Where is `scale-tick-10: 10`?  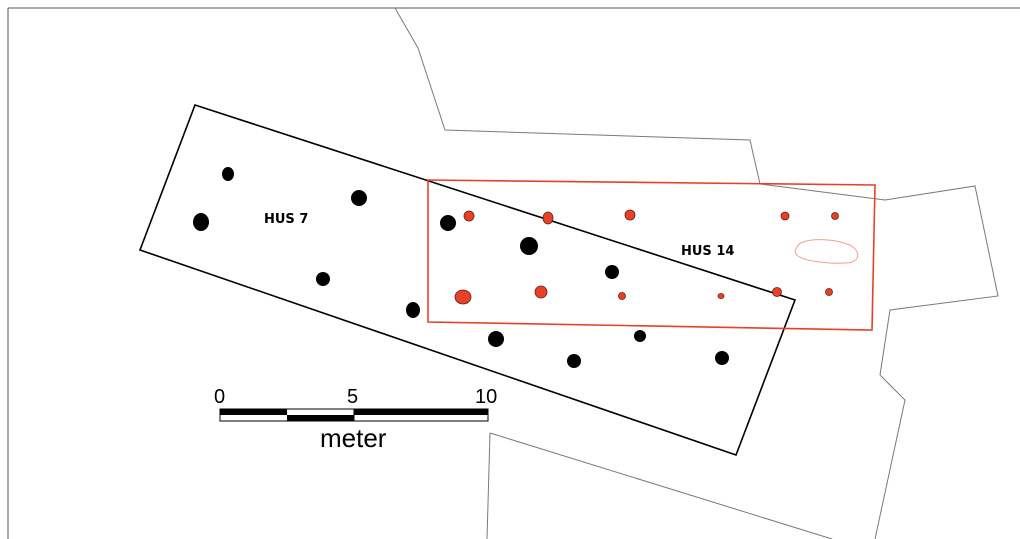 scale-tick-10: 10 is located at coordinates (486, 397).